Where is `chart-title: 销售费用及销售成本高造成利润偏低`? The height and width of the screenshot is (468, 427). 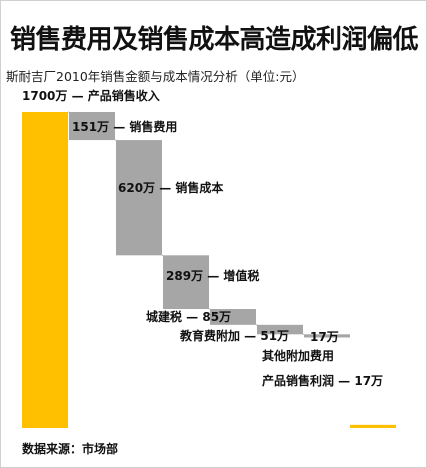
chart-title: 销售费用及销售成本高造成利润偏低 is located at coordinates (214, 40).